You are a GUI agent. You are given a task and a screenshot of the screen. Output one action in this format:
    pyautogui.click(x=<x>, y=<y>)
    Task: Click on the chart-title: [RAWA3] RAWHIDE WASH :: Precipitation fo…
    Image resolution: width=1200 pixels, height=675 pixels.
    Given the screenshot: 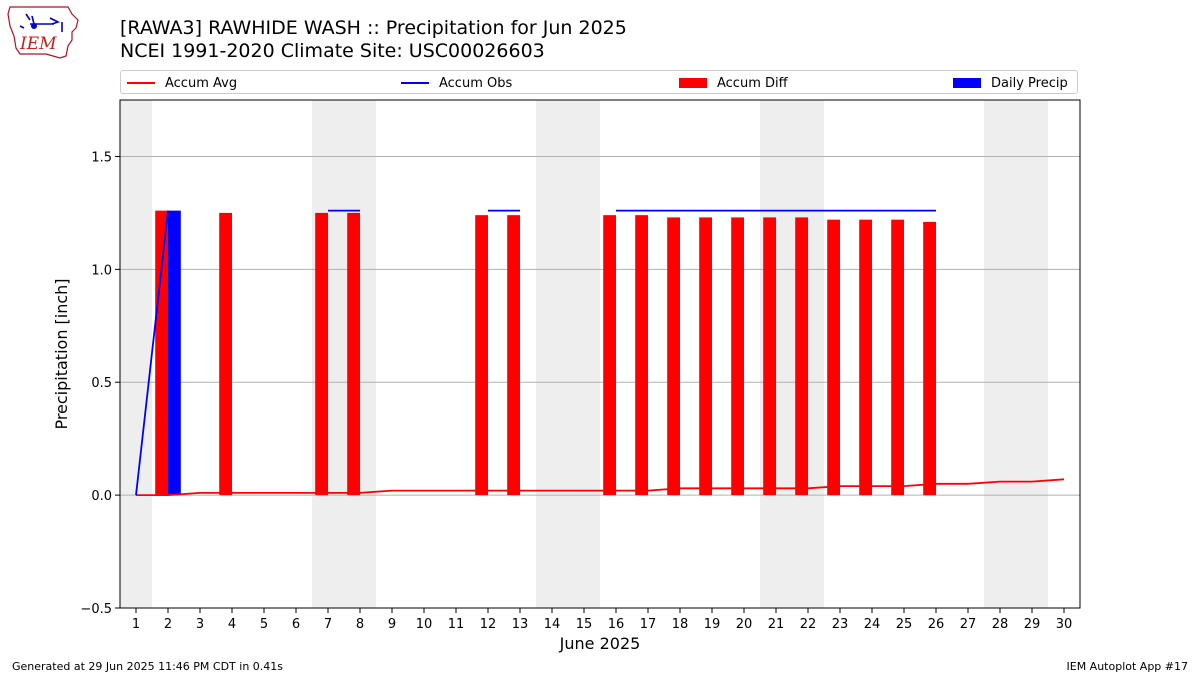 What is the action you would take?
    pyautogui.click(x=373, y=28)
    